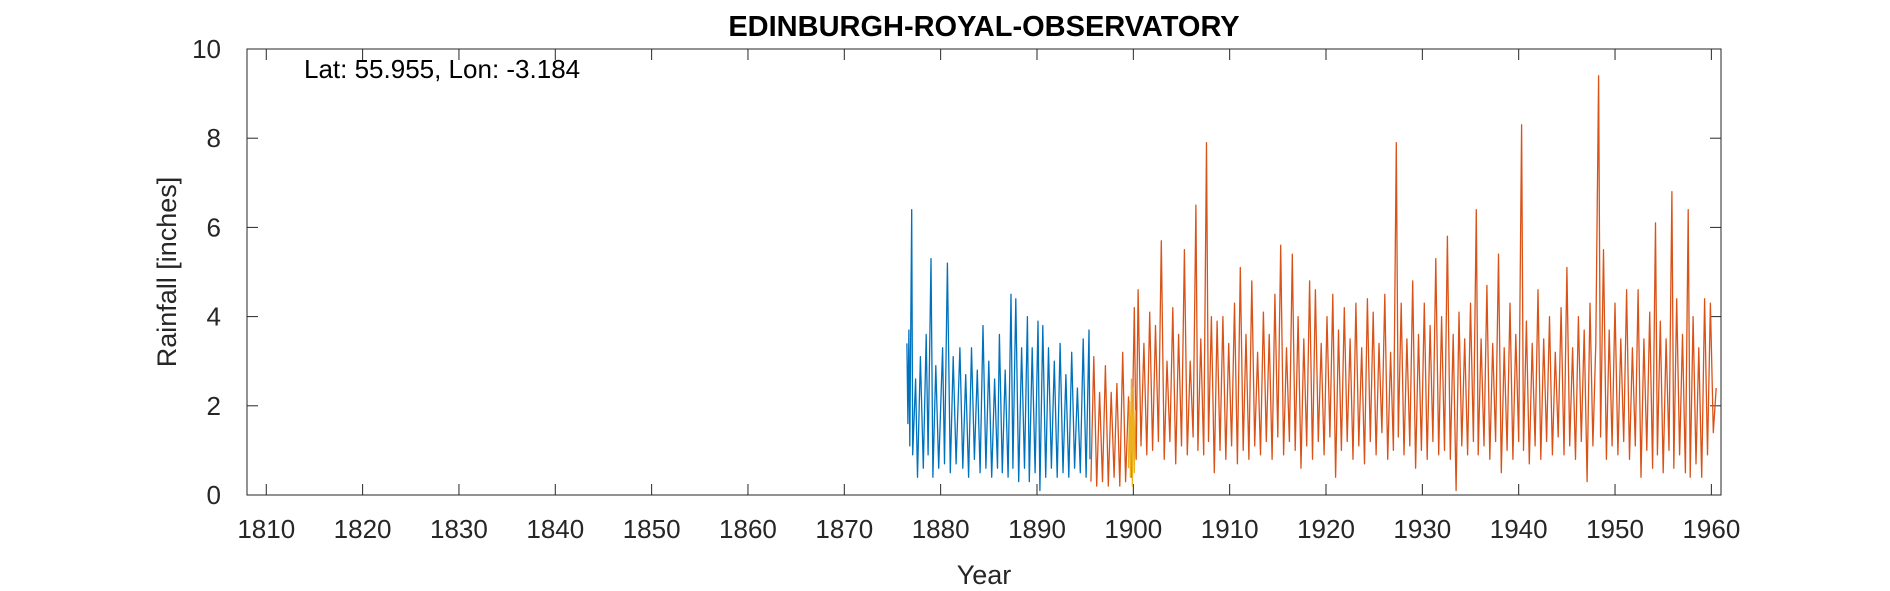 This screenshot has height=591, width=1890. I want to click on chart-title: EDINBURGH-ROYAL-OBSERVATORY, so click(983, 27).